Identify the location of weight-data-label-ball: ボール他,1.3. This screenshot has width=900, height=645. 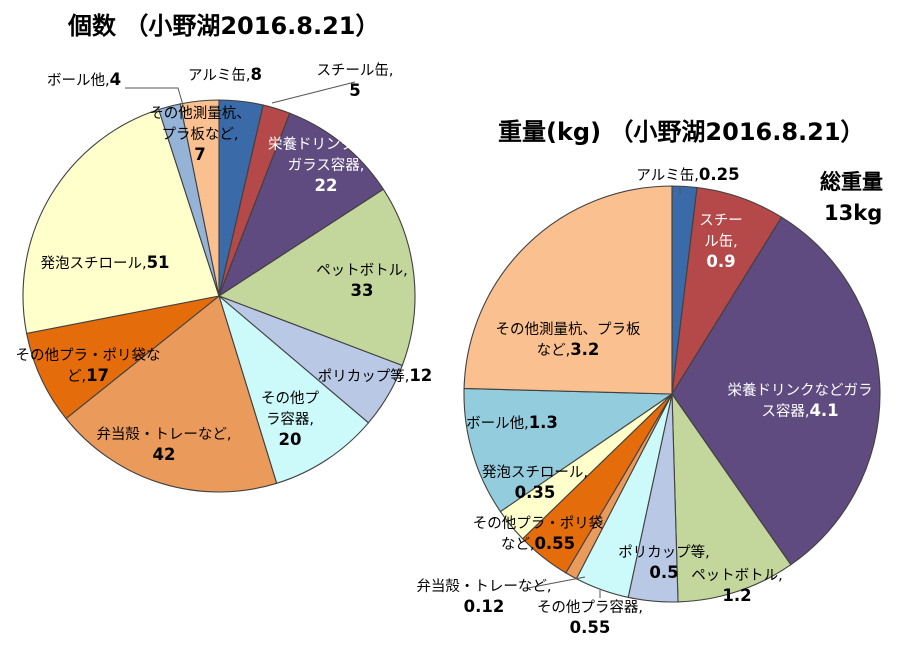
(512, 422).